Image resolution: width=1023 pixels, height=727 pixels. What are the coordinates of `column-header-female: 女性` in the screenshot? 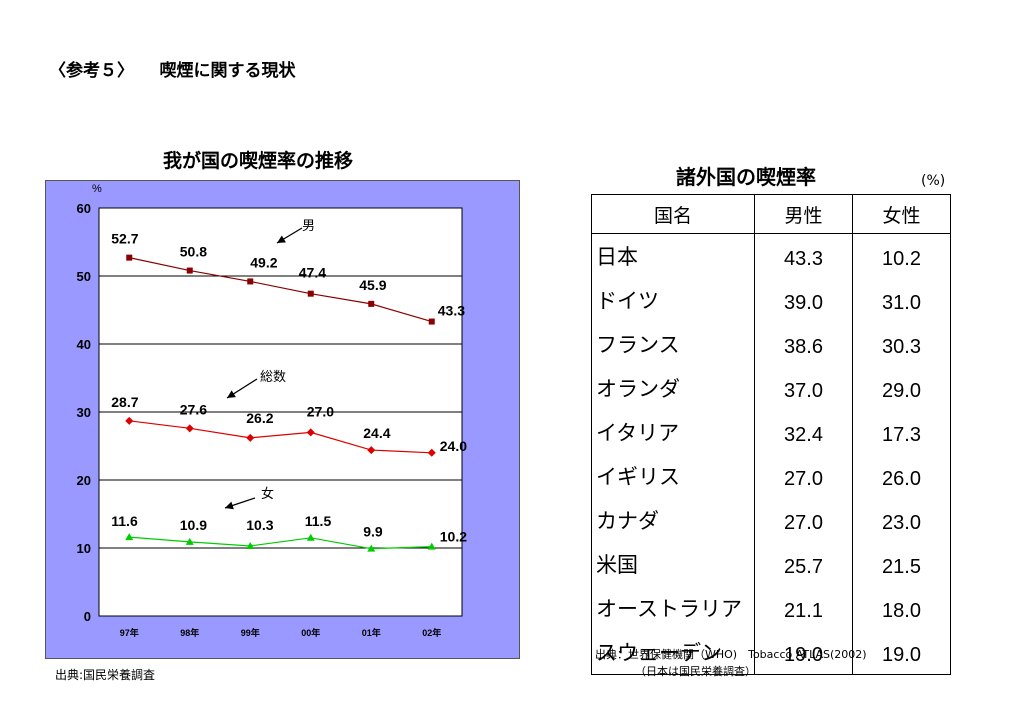 It's located at (901, 214).